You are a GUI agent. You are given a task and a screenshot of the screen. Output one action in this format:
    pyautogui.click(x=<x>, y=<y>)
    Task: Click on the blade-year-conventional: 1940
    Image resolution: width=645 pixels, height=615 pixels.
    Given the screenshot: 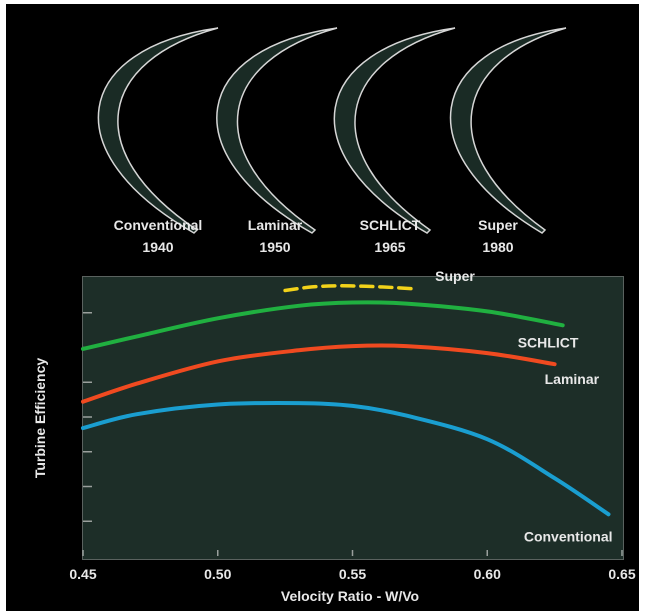 What is the action you would take?
    pyautogui.click(x=157, y=247)
    